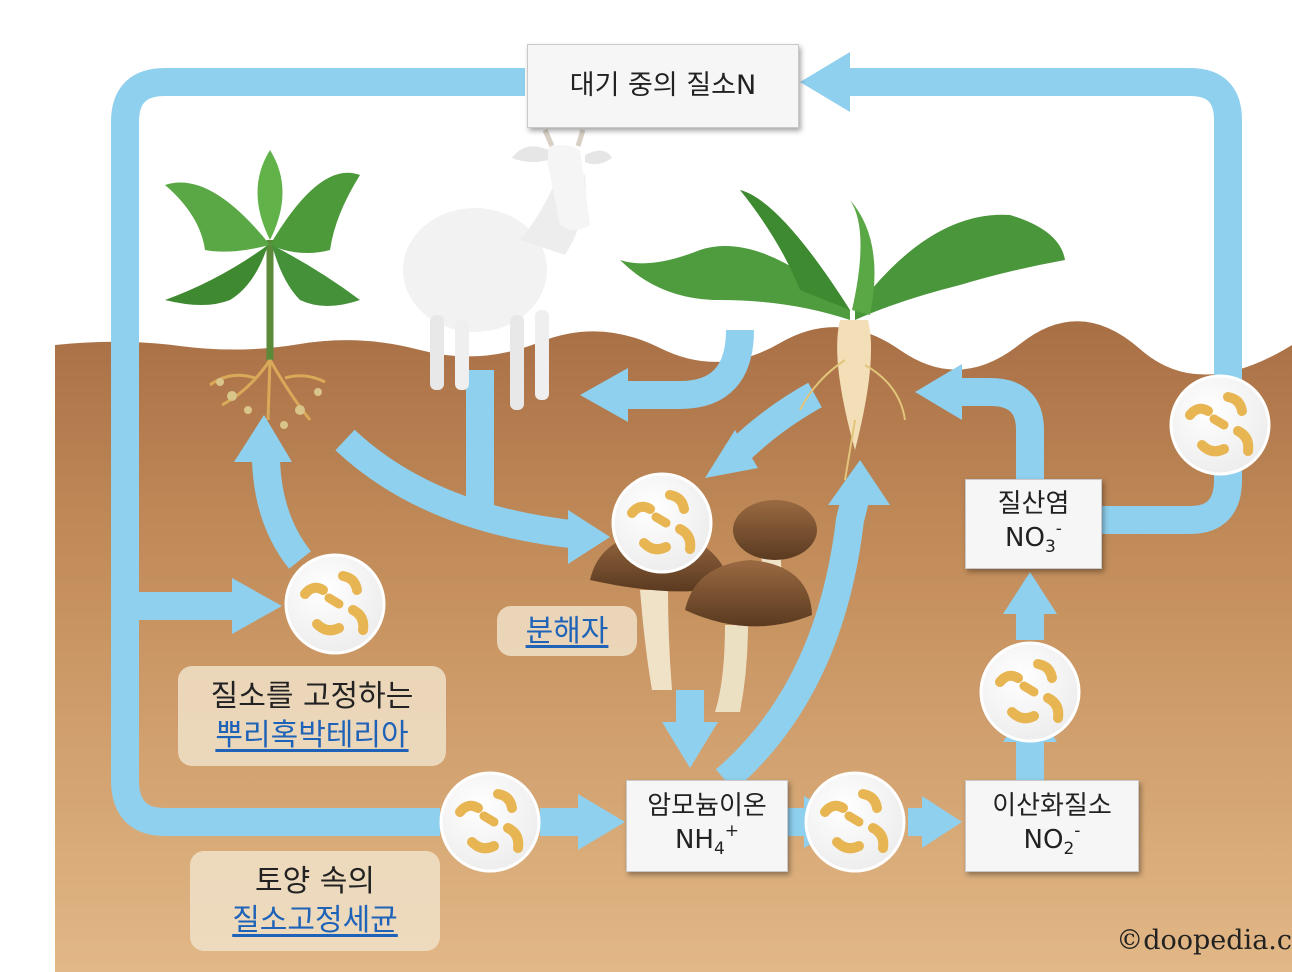 The image size is (1292, 972). Describe the element at coordinates (842, 335) in the screenshot. I see `radish-illustration` at that location.